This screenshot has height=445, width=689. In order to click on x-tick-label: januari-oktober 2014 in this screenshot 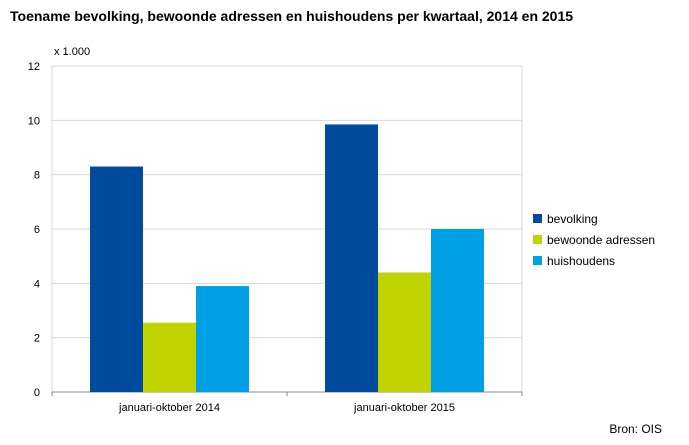, I will do `click(169, 408)`.